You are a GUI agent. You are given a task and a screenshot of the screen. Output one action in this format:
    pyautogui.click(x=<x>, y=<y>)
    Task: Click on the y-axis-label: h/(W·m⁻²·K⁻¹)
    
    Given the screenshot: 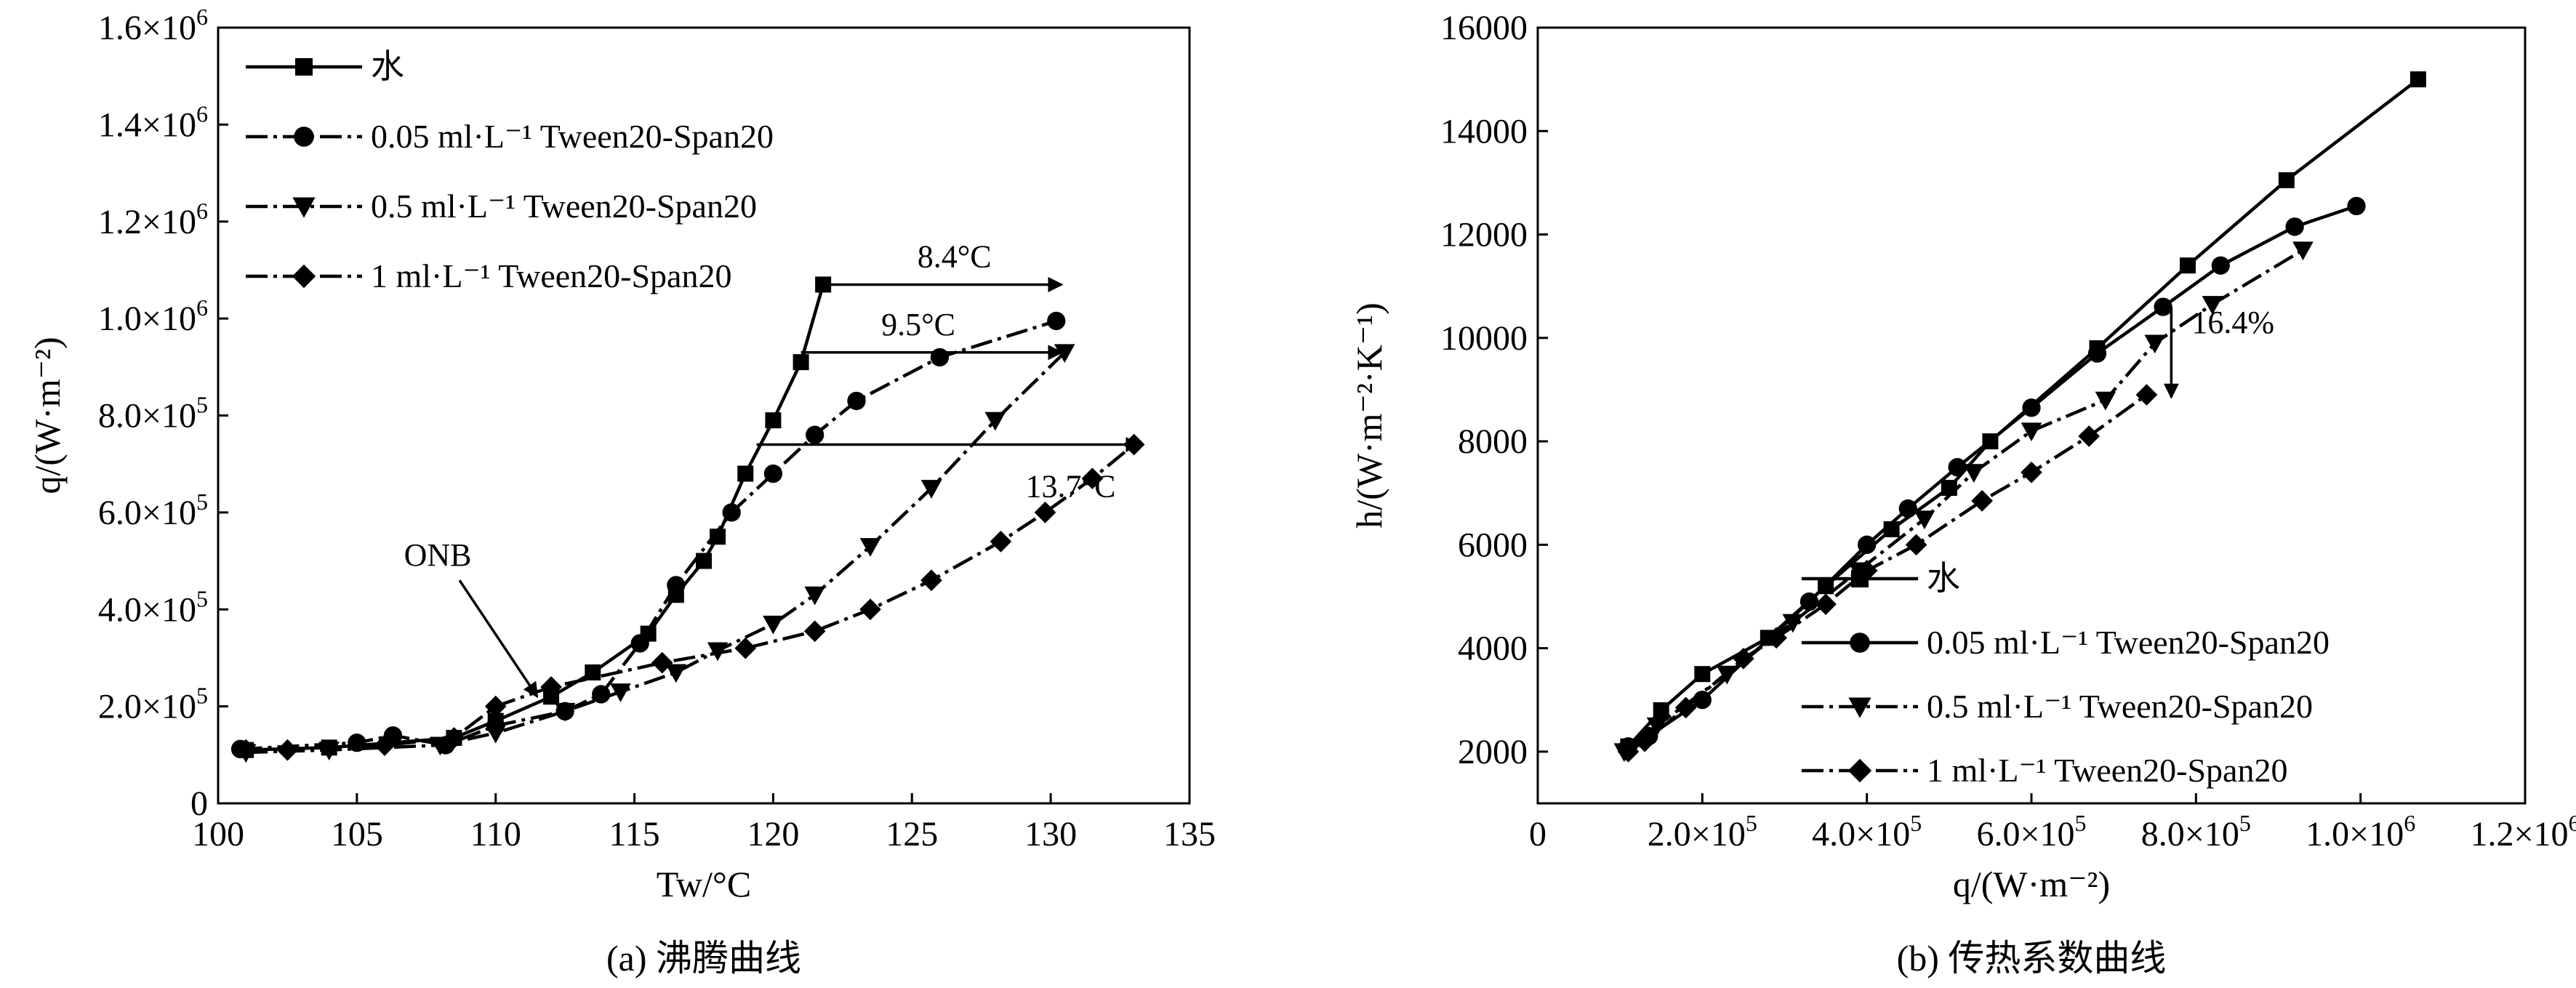 What is the action you would take?
    pyautogui.click(x=1369, y=415)
    